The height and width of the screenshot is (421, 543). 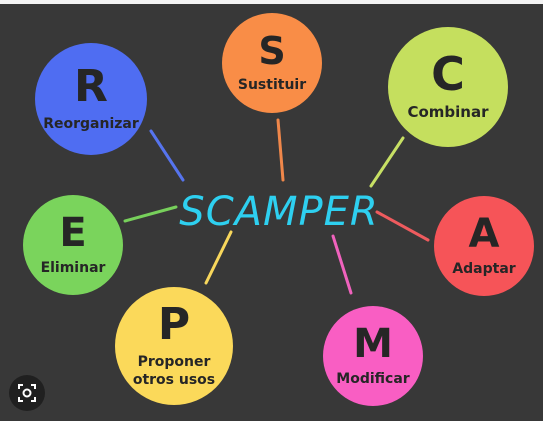 I want to click on node-label: Sustituir, so click(x=272, y=84).